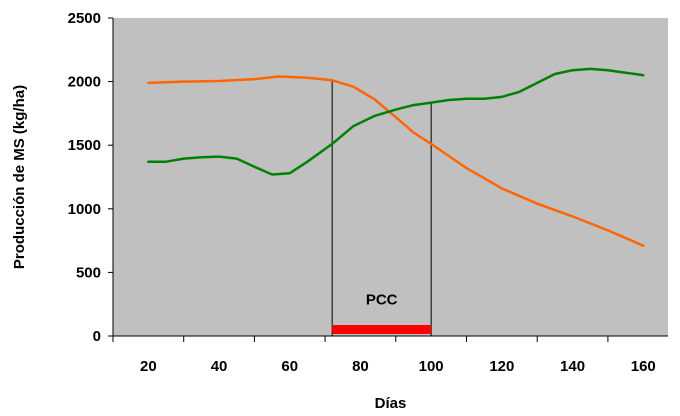 This screenshot has width=680, height=416. I want to click on x-axis: 20 40 60 80 100 120 140 160, so click(390, 355).